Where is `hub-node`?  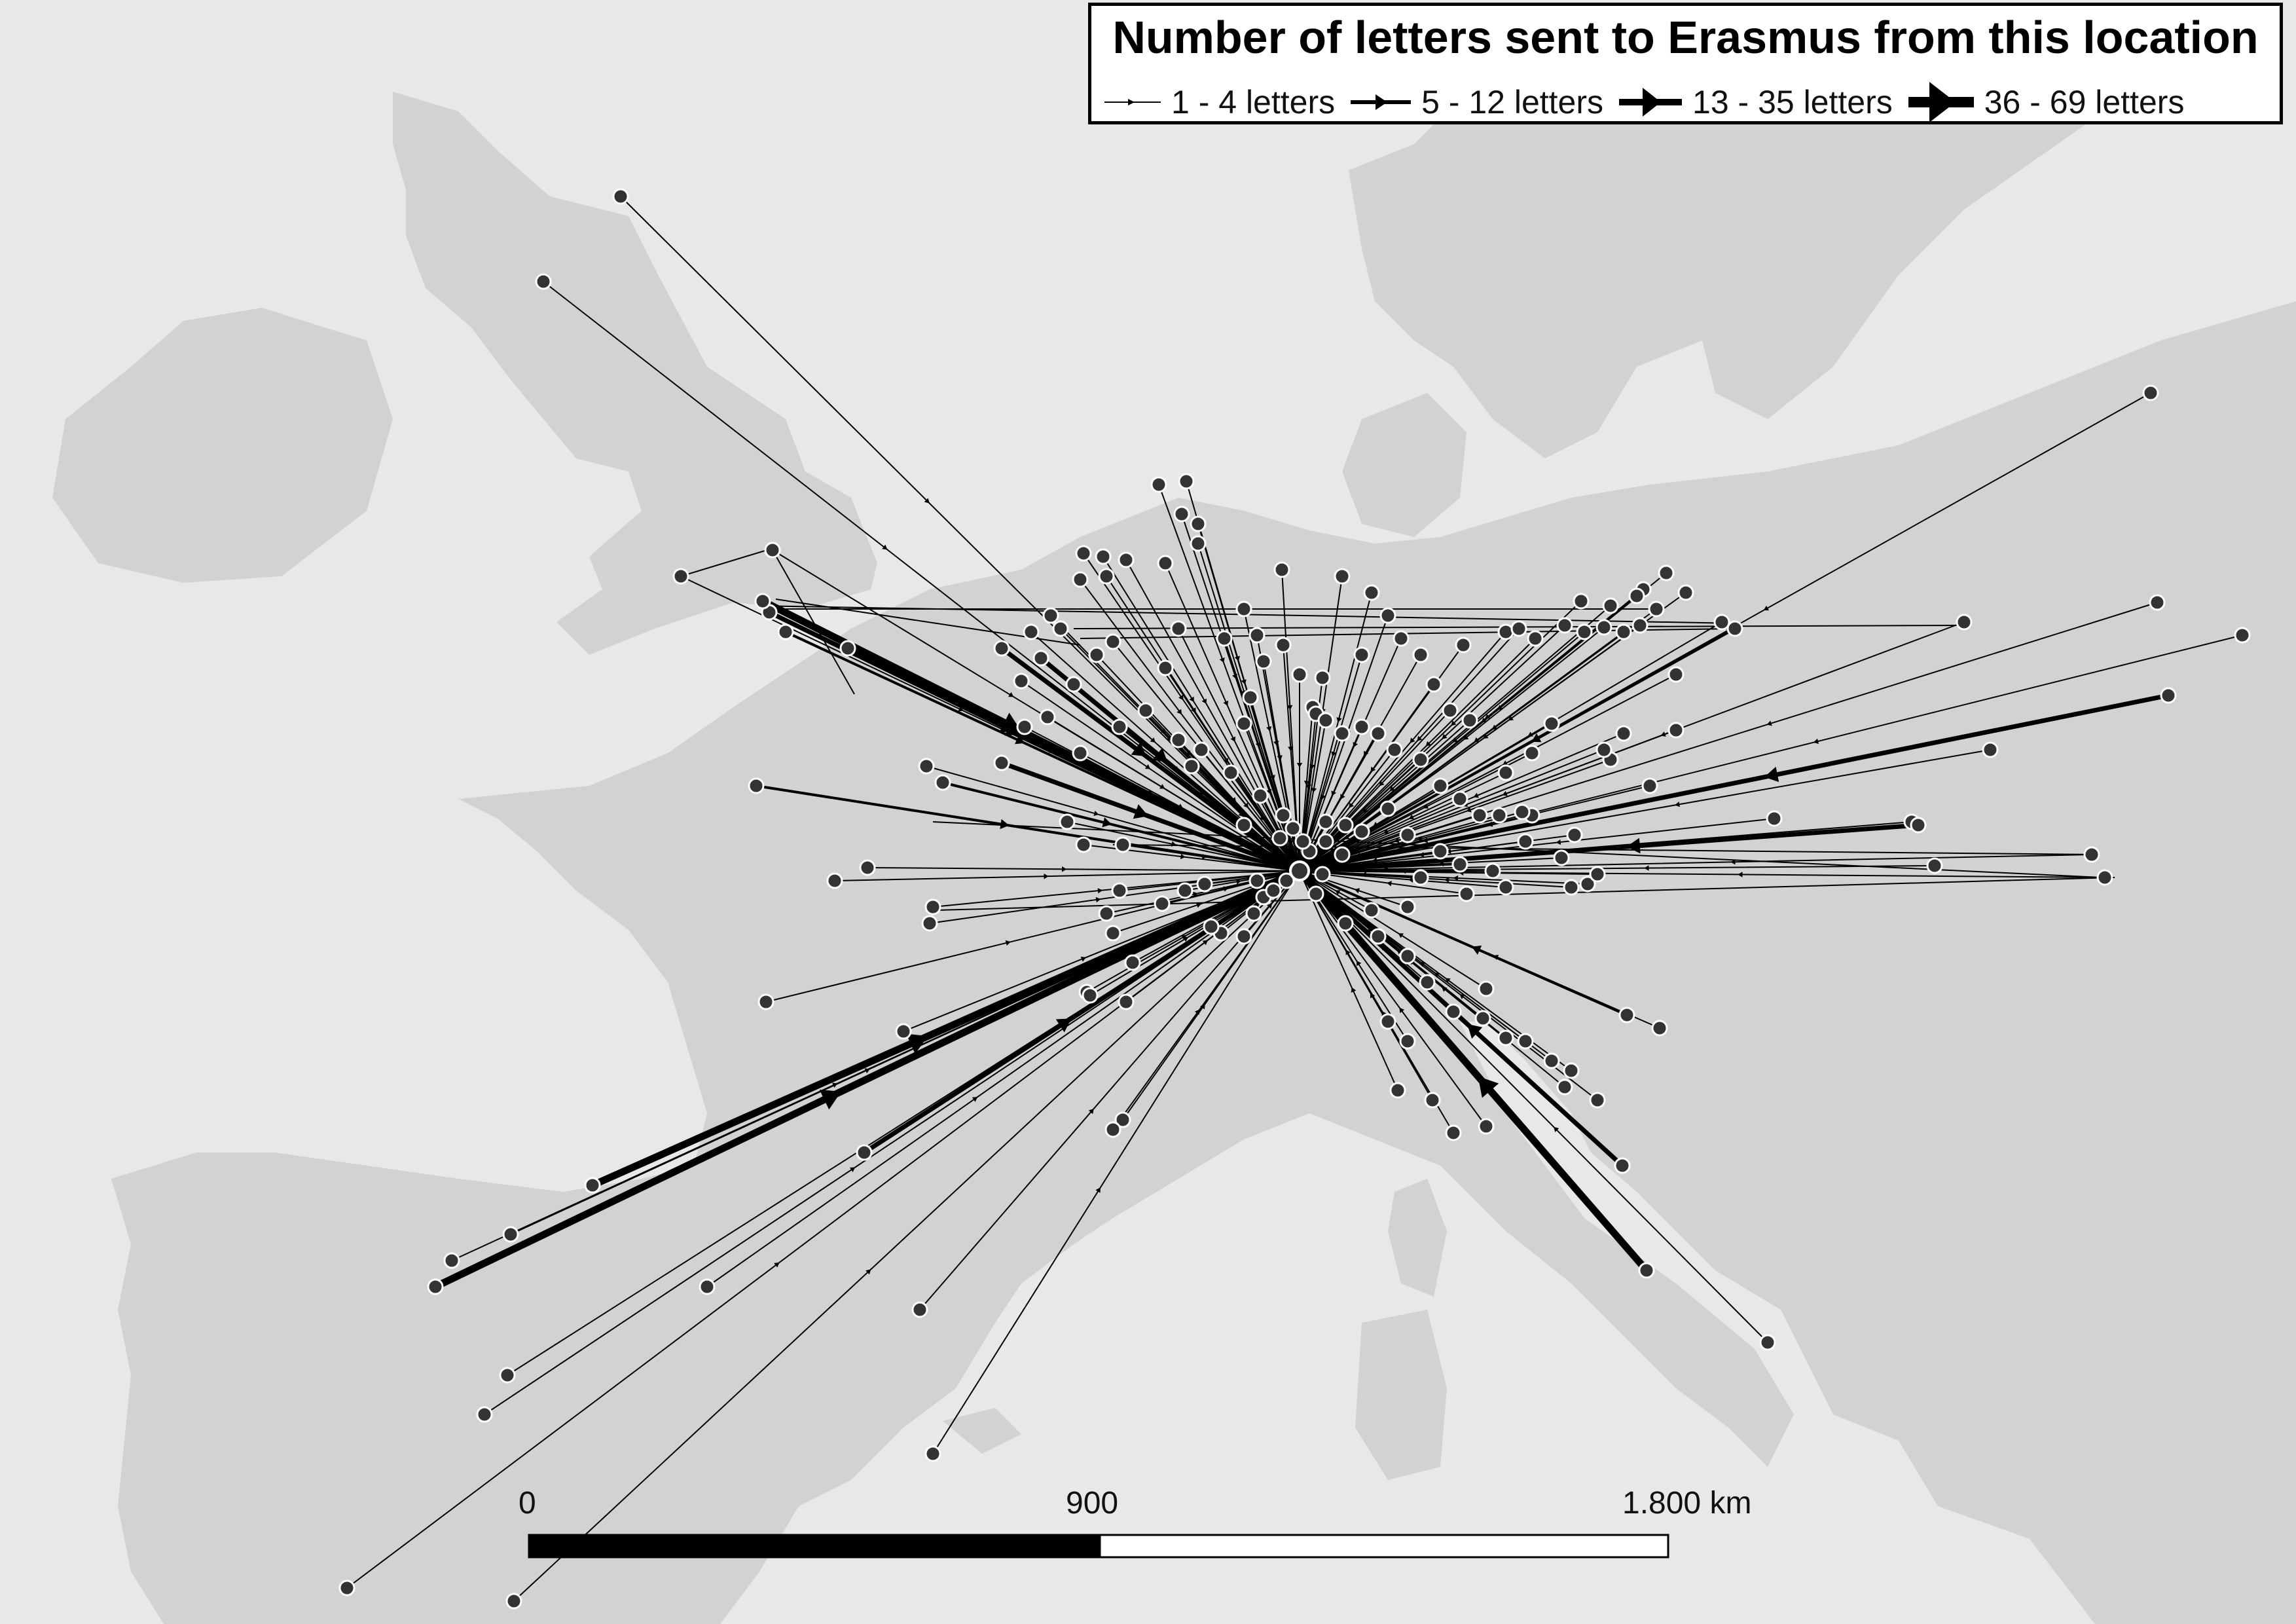 hub-node is located at coordinates (1299, 870).